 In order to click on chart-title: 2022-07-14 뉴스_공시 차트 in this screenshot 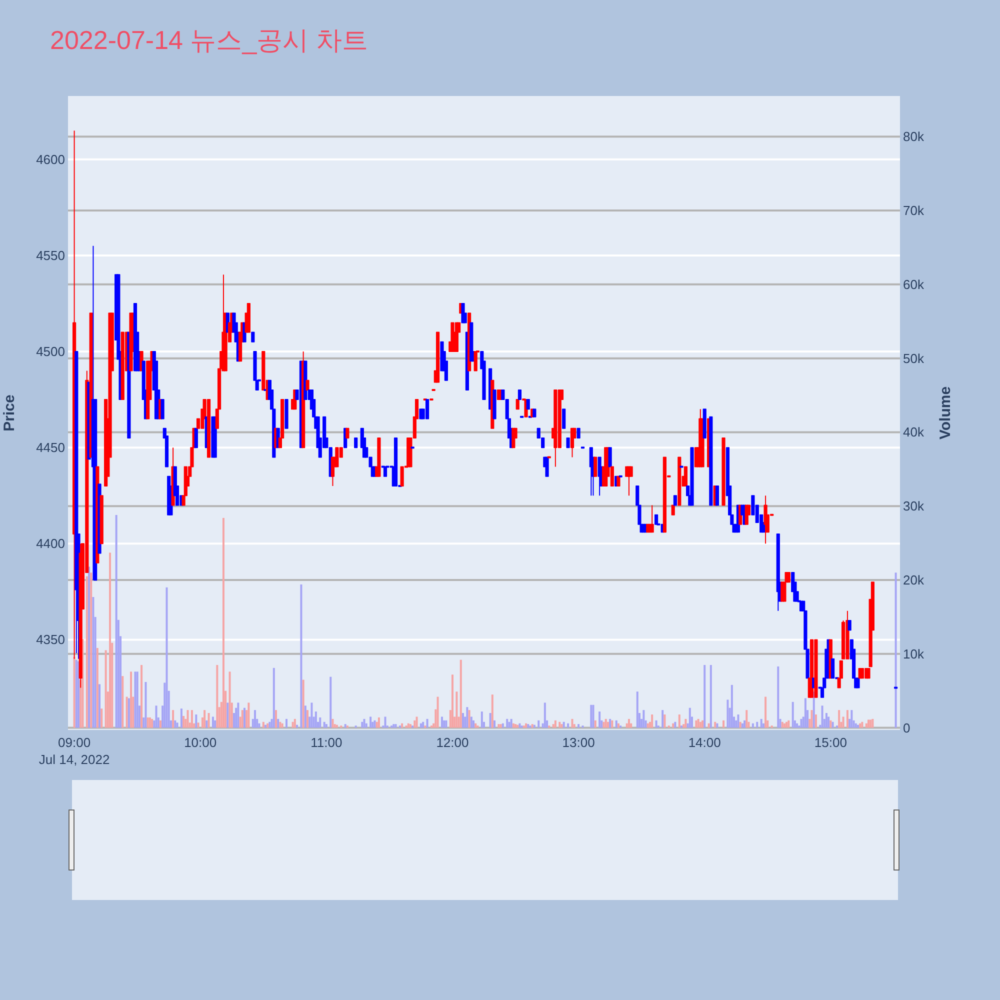, I will do `click(209, 40)`.